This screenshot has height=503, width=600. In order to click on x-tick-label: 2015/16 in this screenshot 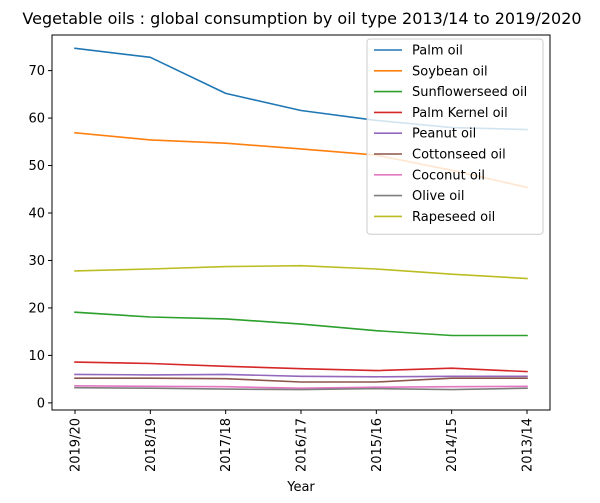, I will do `click(377, 445)`.